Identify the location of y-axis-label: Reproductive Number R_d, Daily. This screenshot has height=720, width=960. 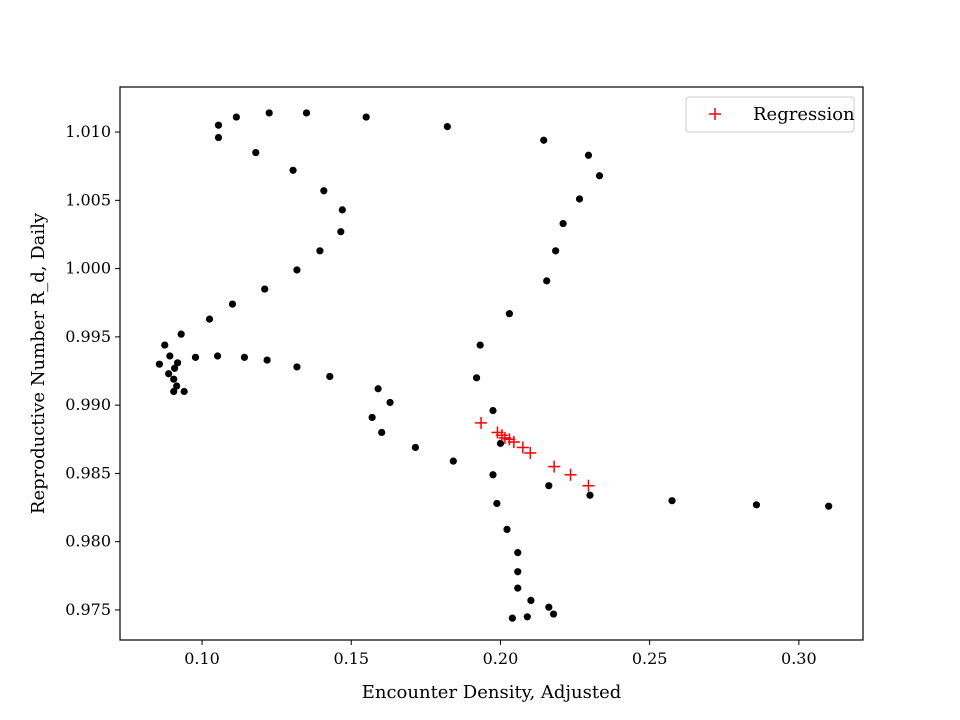
(38, 363).